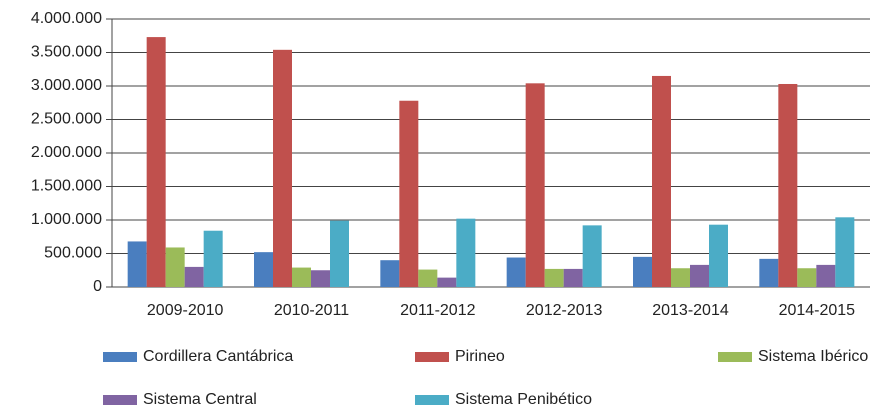 The width and height of the screenshot is (871, 410). I want to click on legend-label: Sistema Penibético, so click(523, 399).